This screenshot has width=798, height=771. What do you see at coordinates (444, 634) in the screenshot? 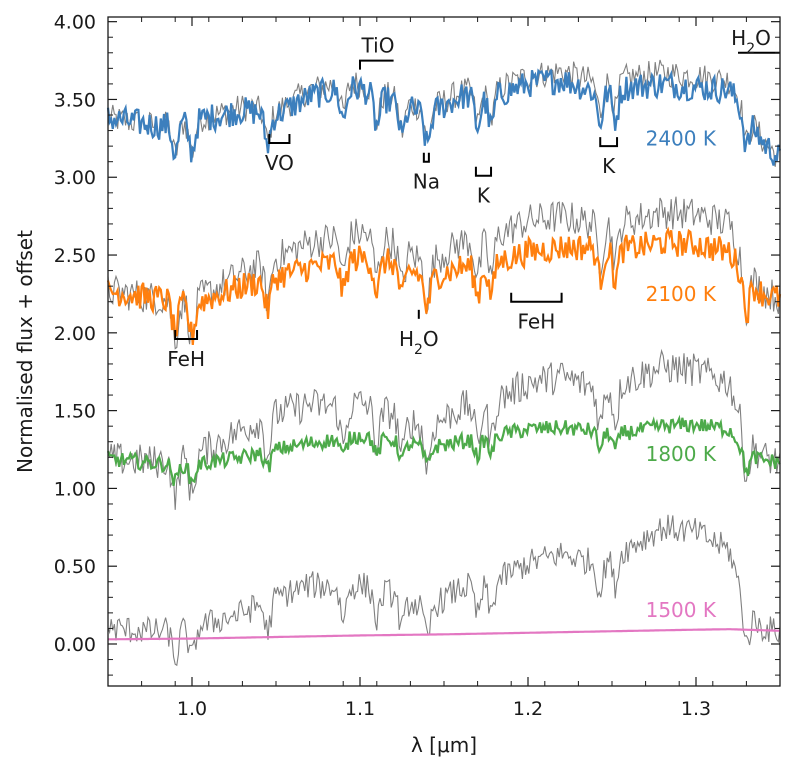
I see `model-line-1500k` at bounding box center [444, 634].